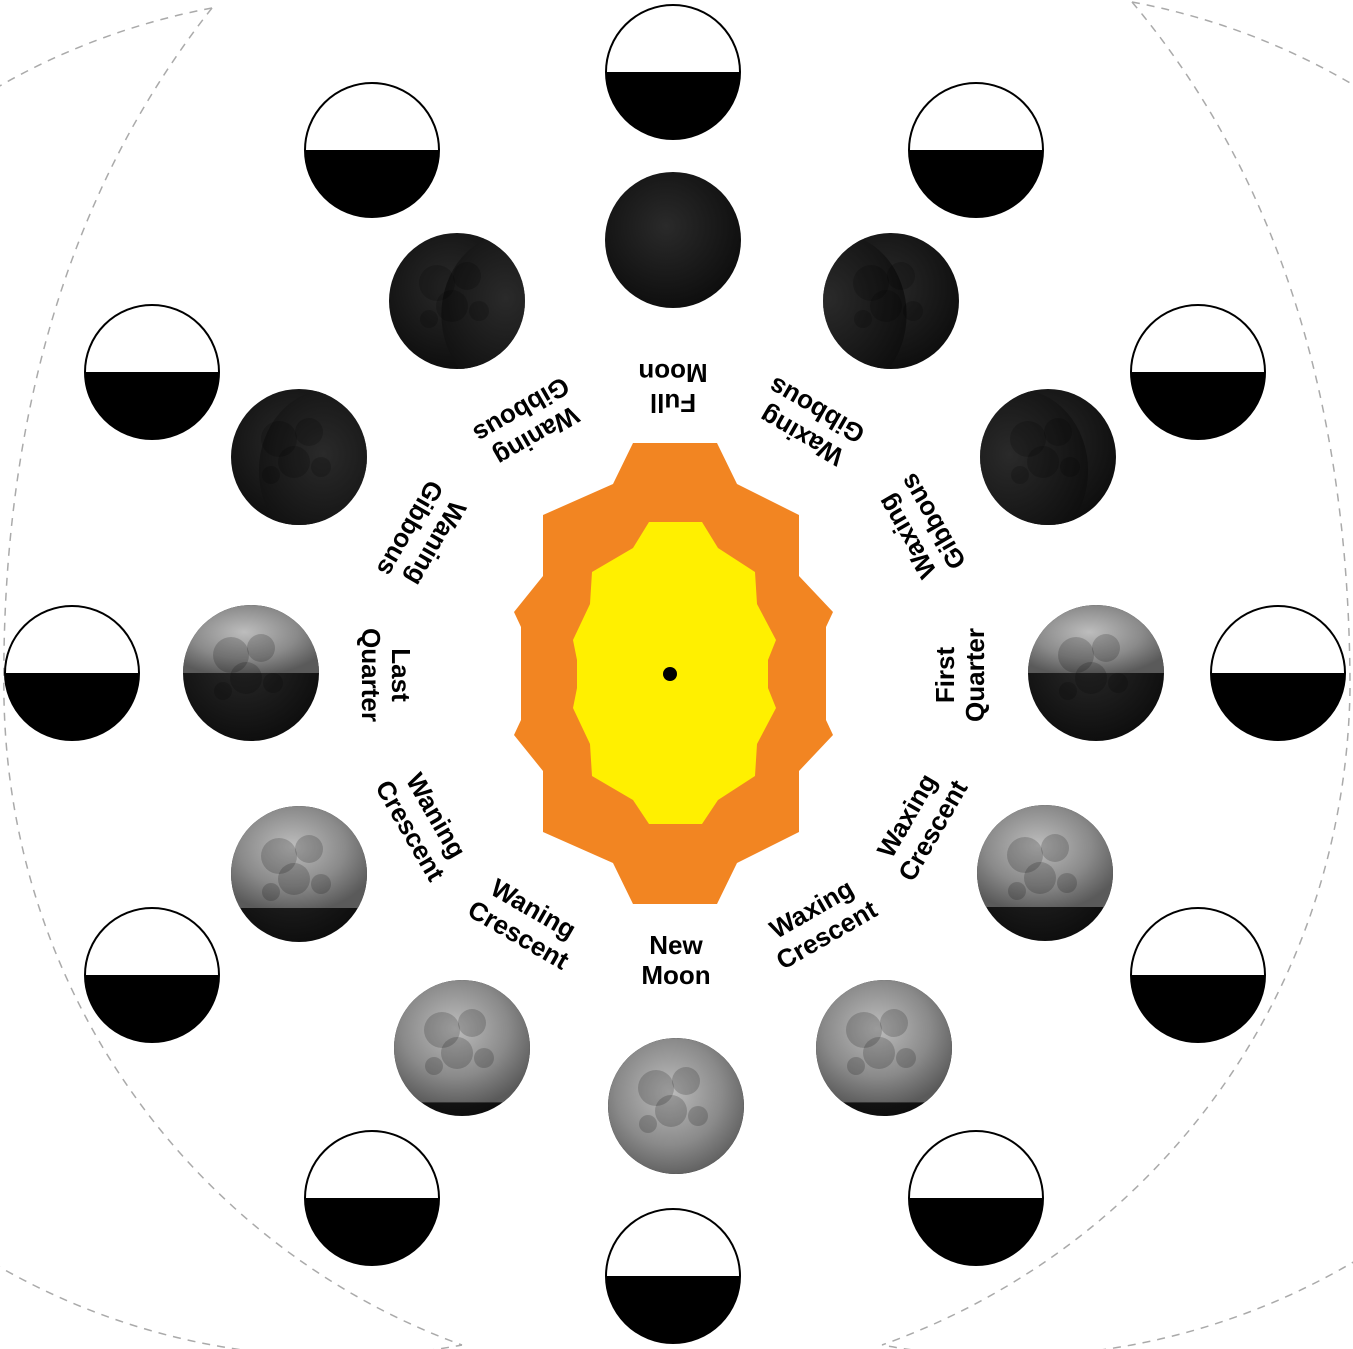 The image size is (1353, 1349). Describe the element at coordinates (808, 423) in the screenshot. I see `label-waxing-gibbous-2: WaxingGibbous` at that location.